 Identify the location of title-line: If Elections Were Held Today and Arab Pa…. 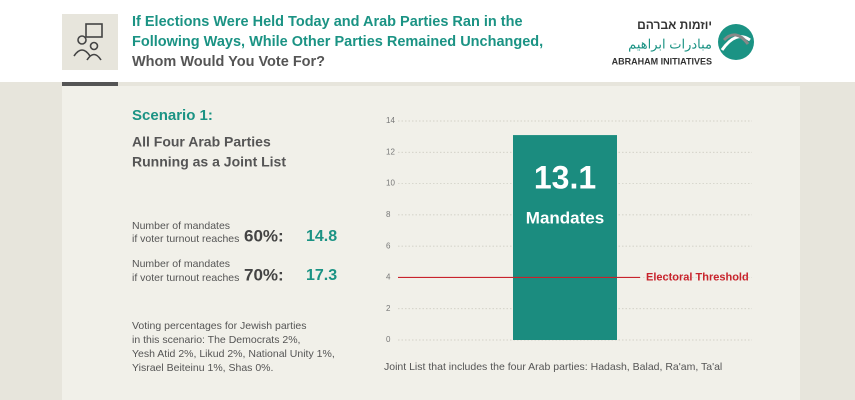
(327, 22).